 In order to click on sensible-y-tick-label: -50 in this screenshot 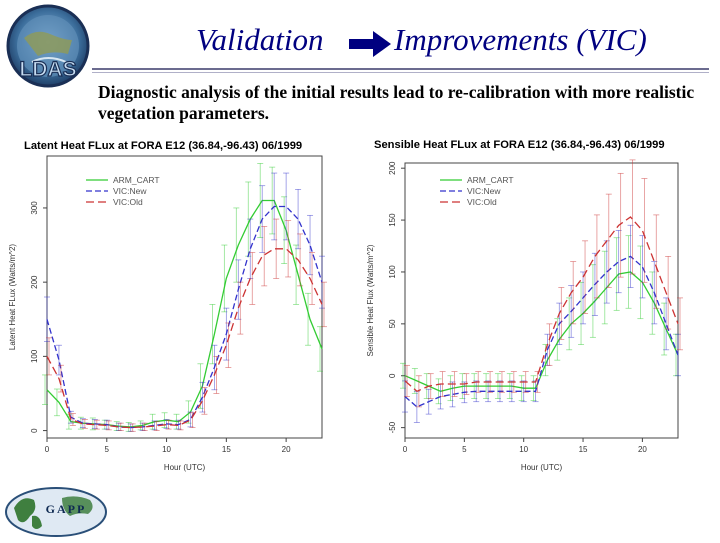, I will do `click(392, 427)`.